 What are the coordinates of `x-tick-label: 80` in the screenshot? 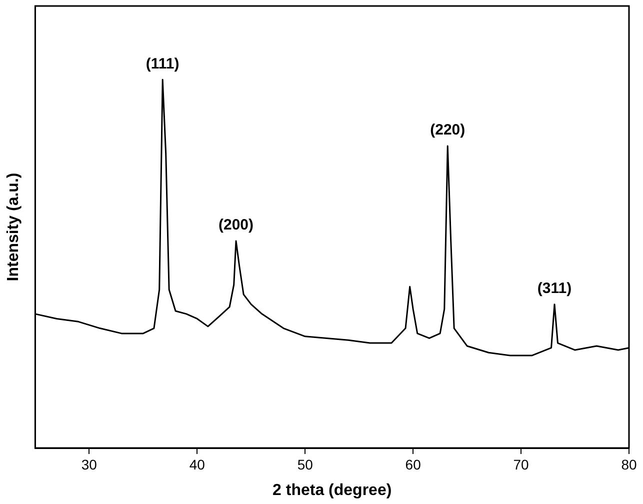 It's located at (629, 464).